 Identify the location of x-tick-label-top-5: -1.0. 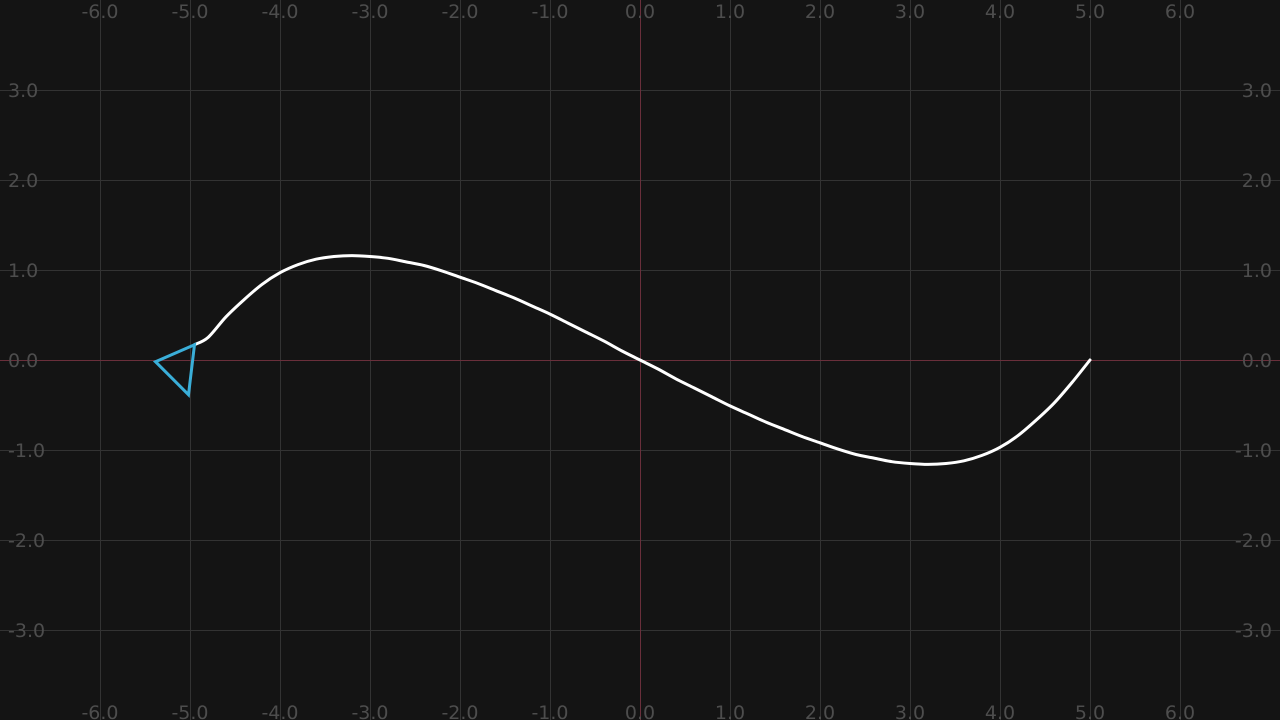
(549, 12).